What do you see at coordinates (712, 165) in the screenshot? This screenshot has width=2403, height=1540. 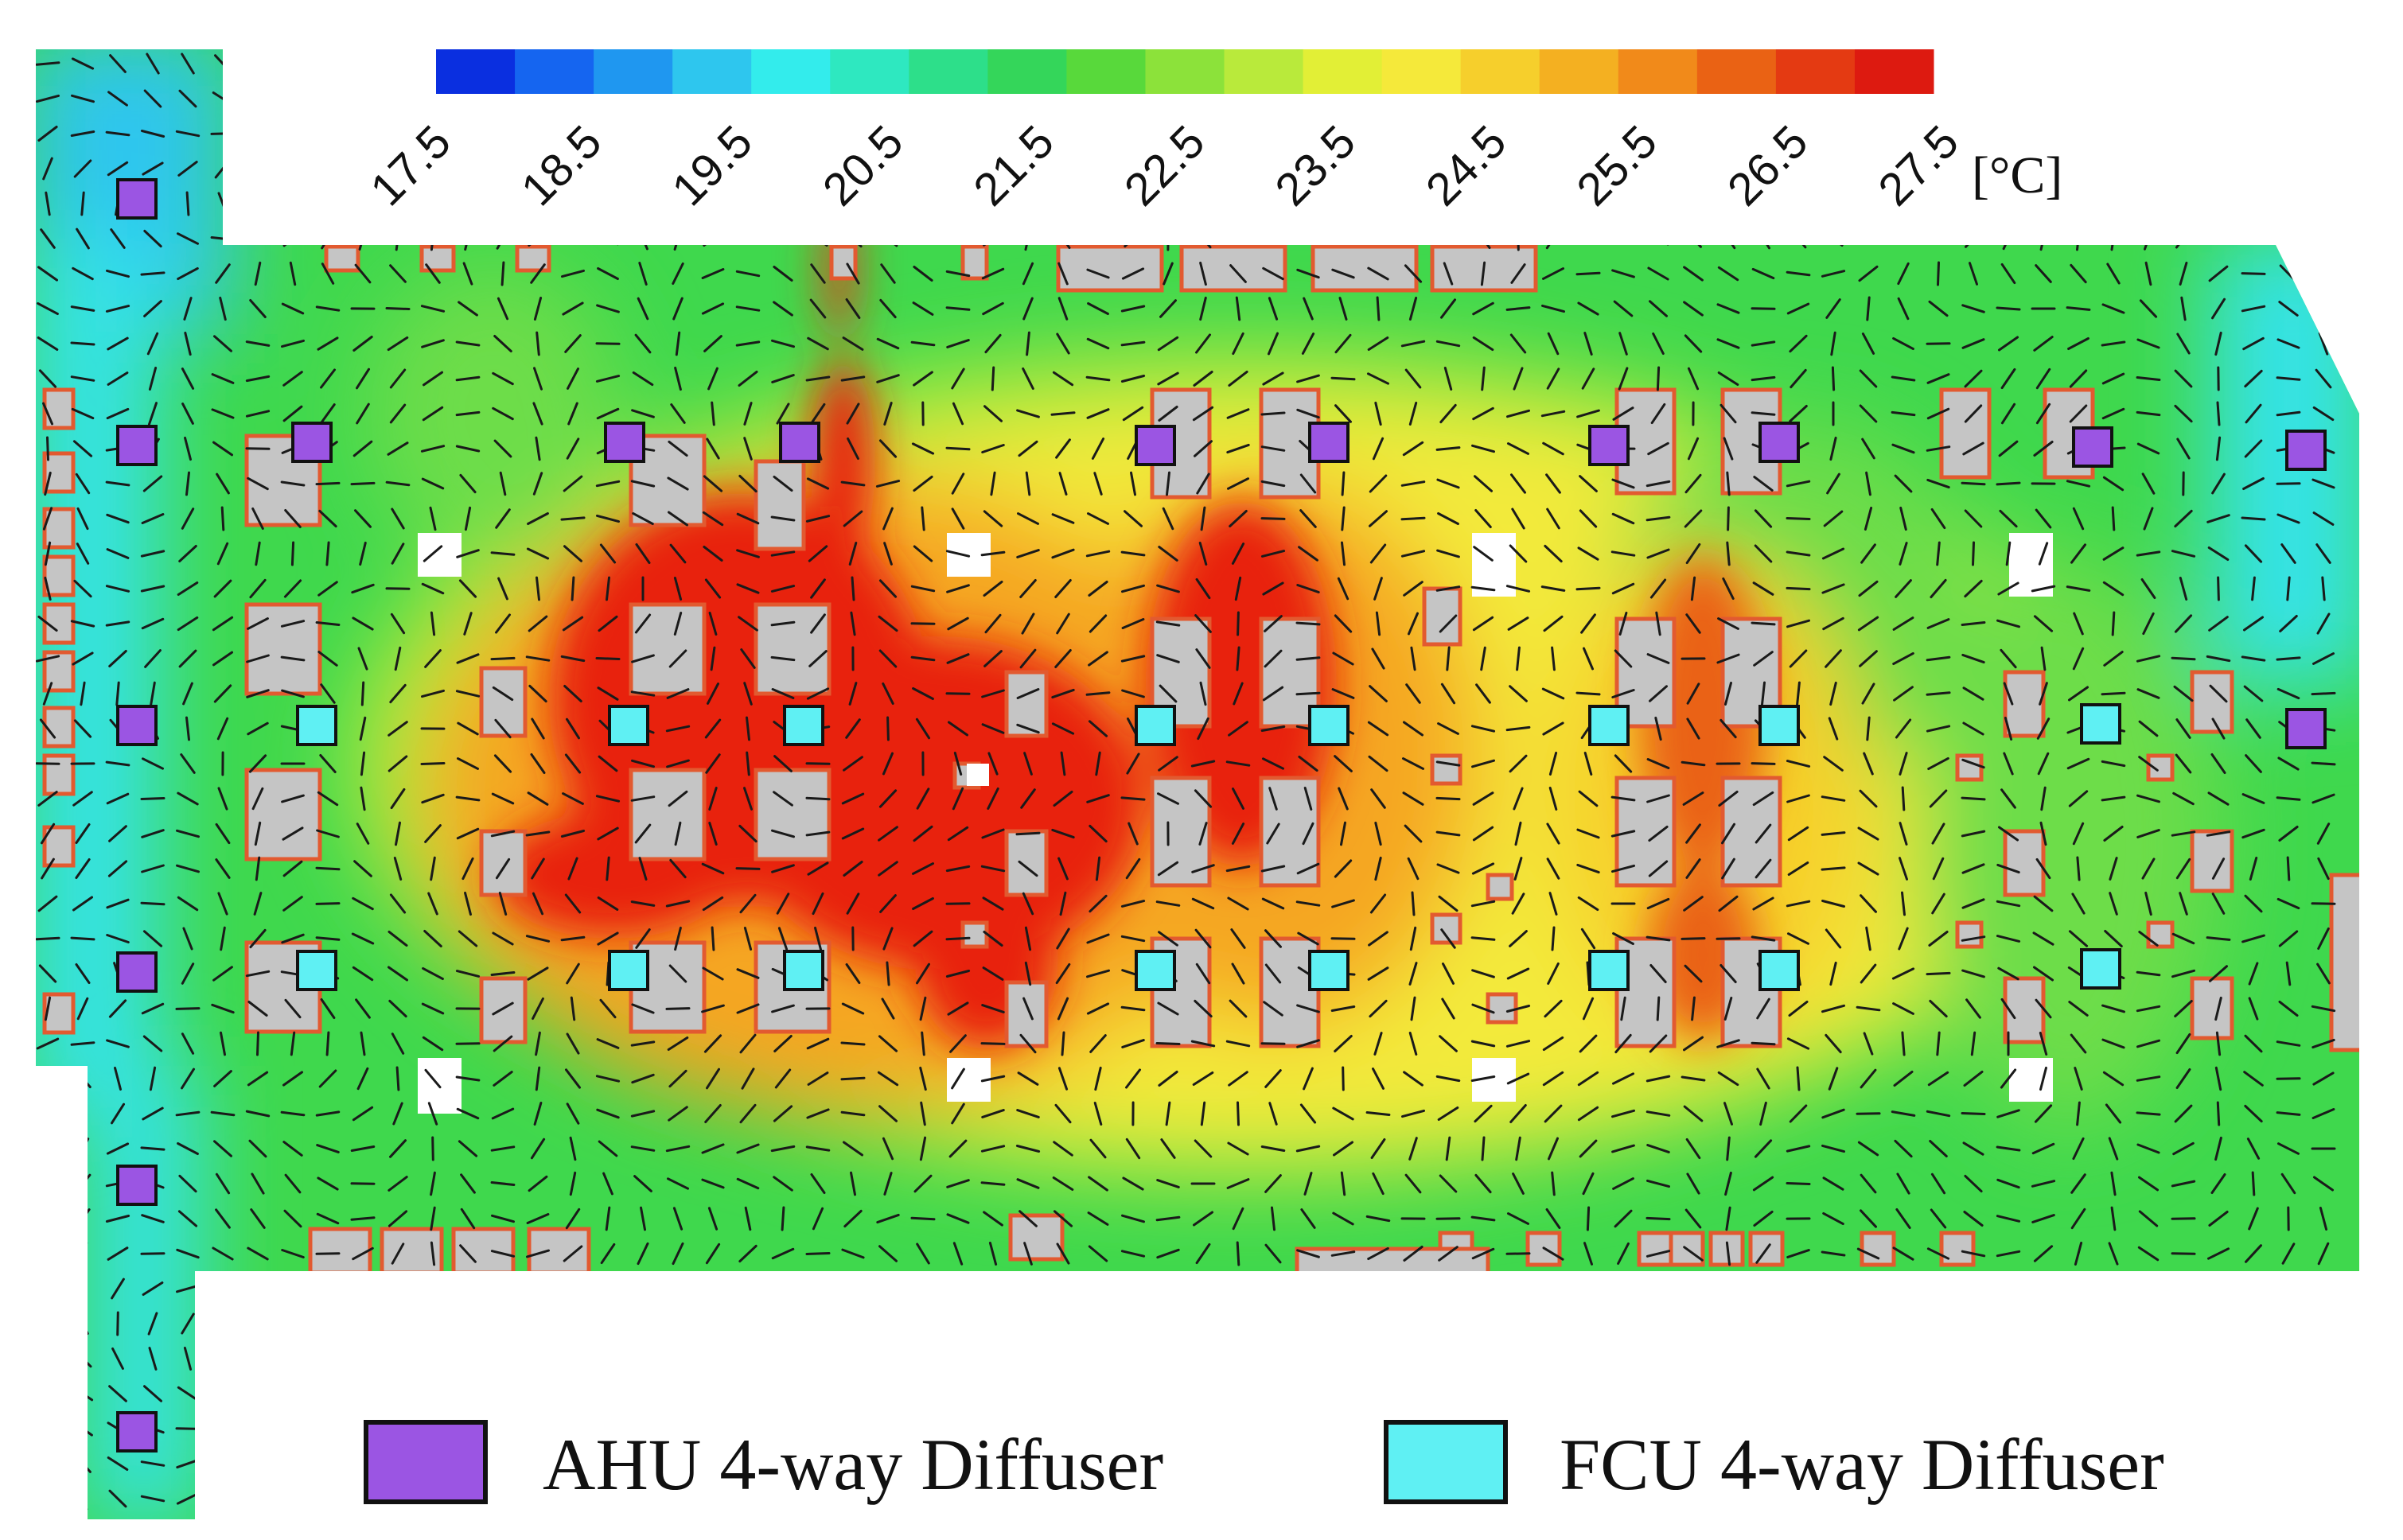 I see `colorbar-tick-label: 19.5` at bounding box center [712, 165].